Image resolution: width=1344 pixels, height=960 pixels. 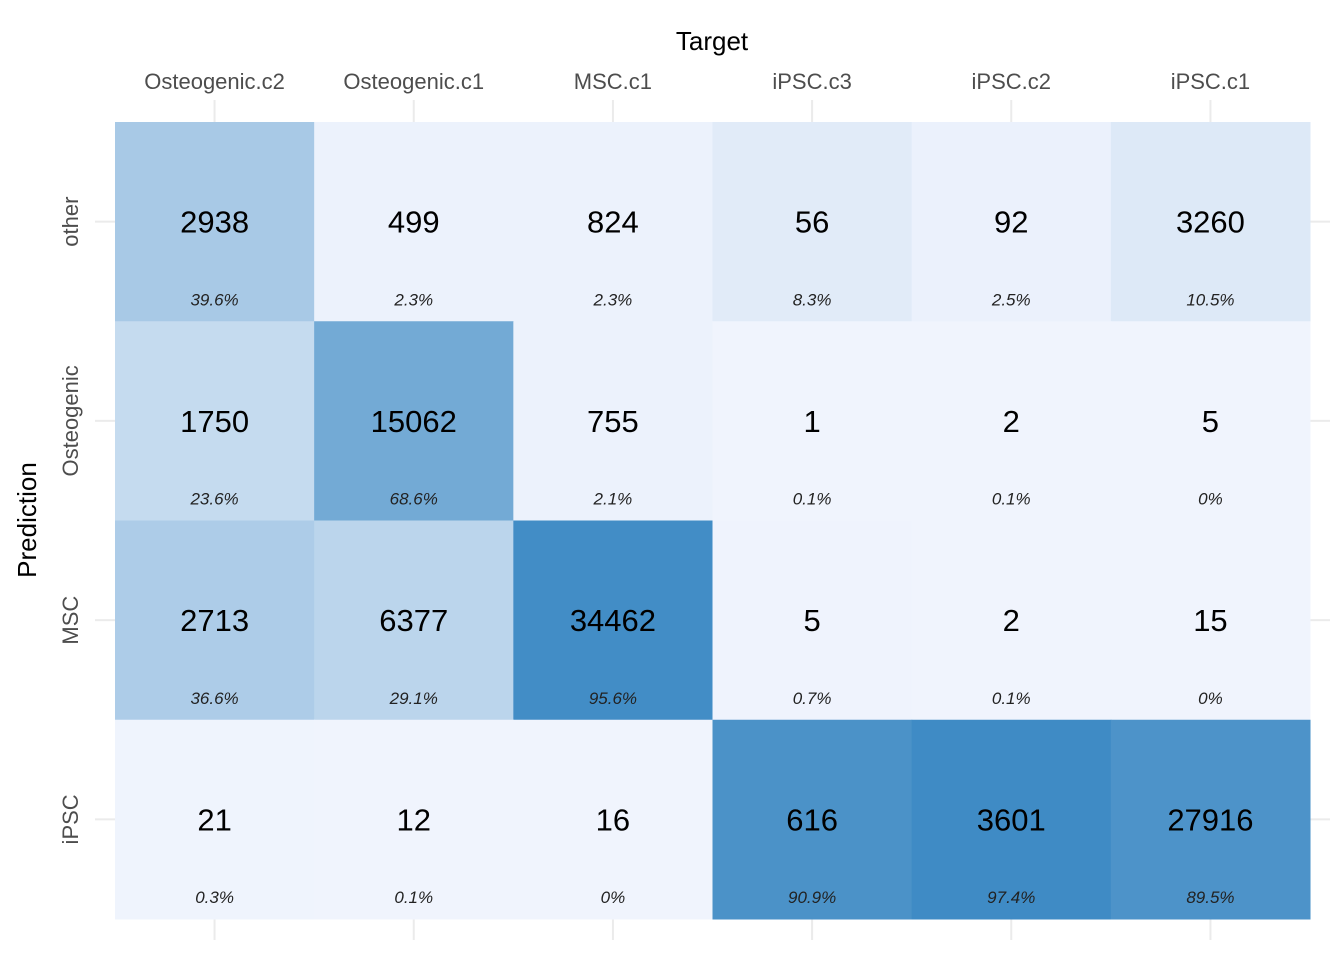 What do you see at coordinates (213, 499) in the screenshot?
I see `cell-percent-label: 23.6%` at bounding box center [213, 499].